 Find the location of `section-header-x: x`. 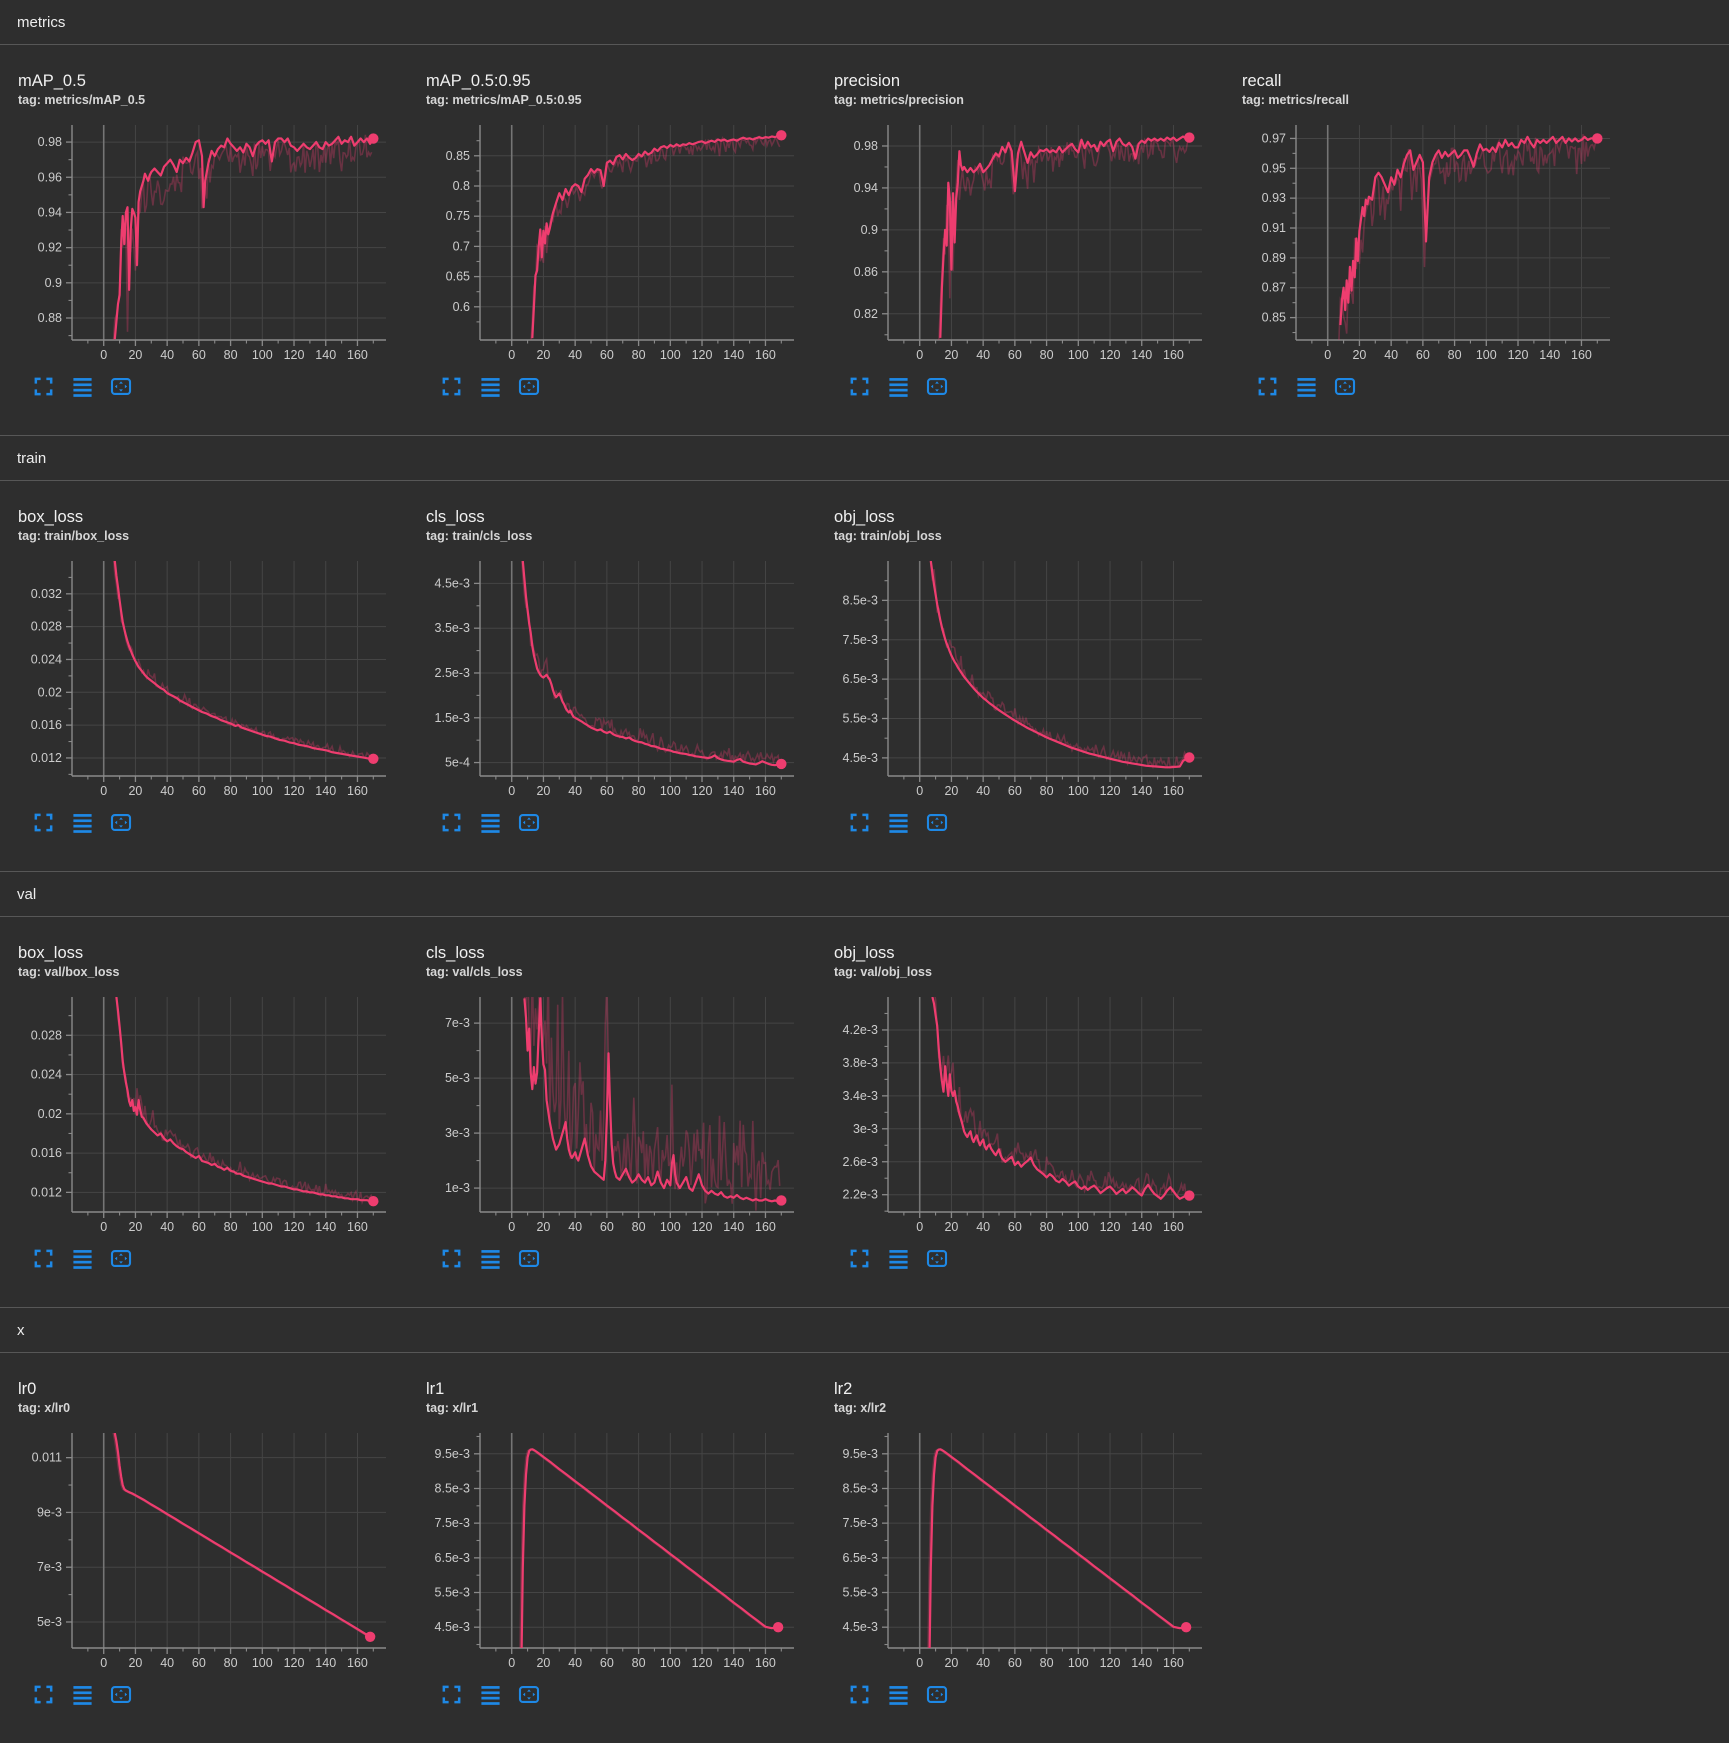

section-header-x: x is located at coordinates (864, 1330).